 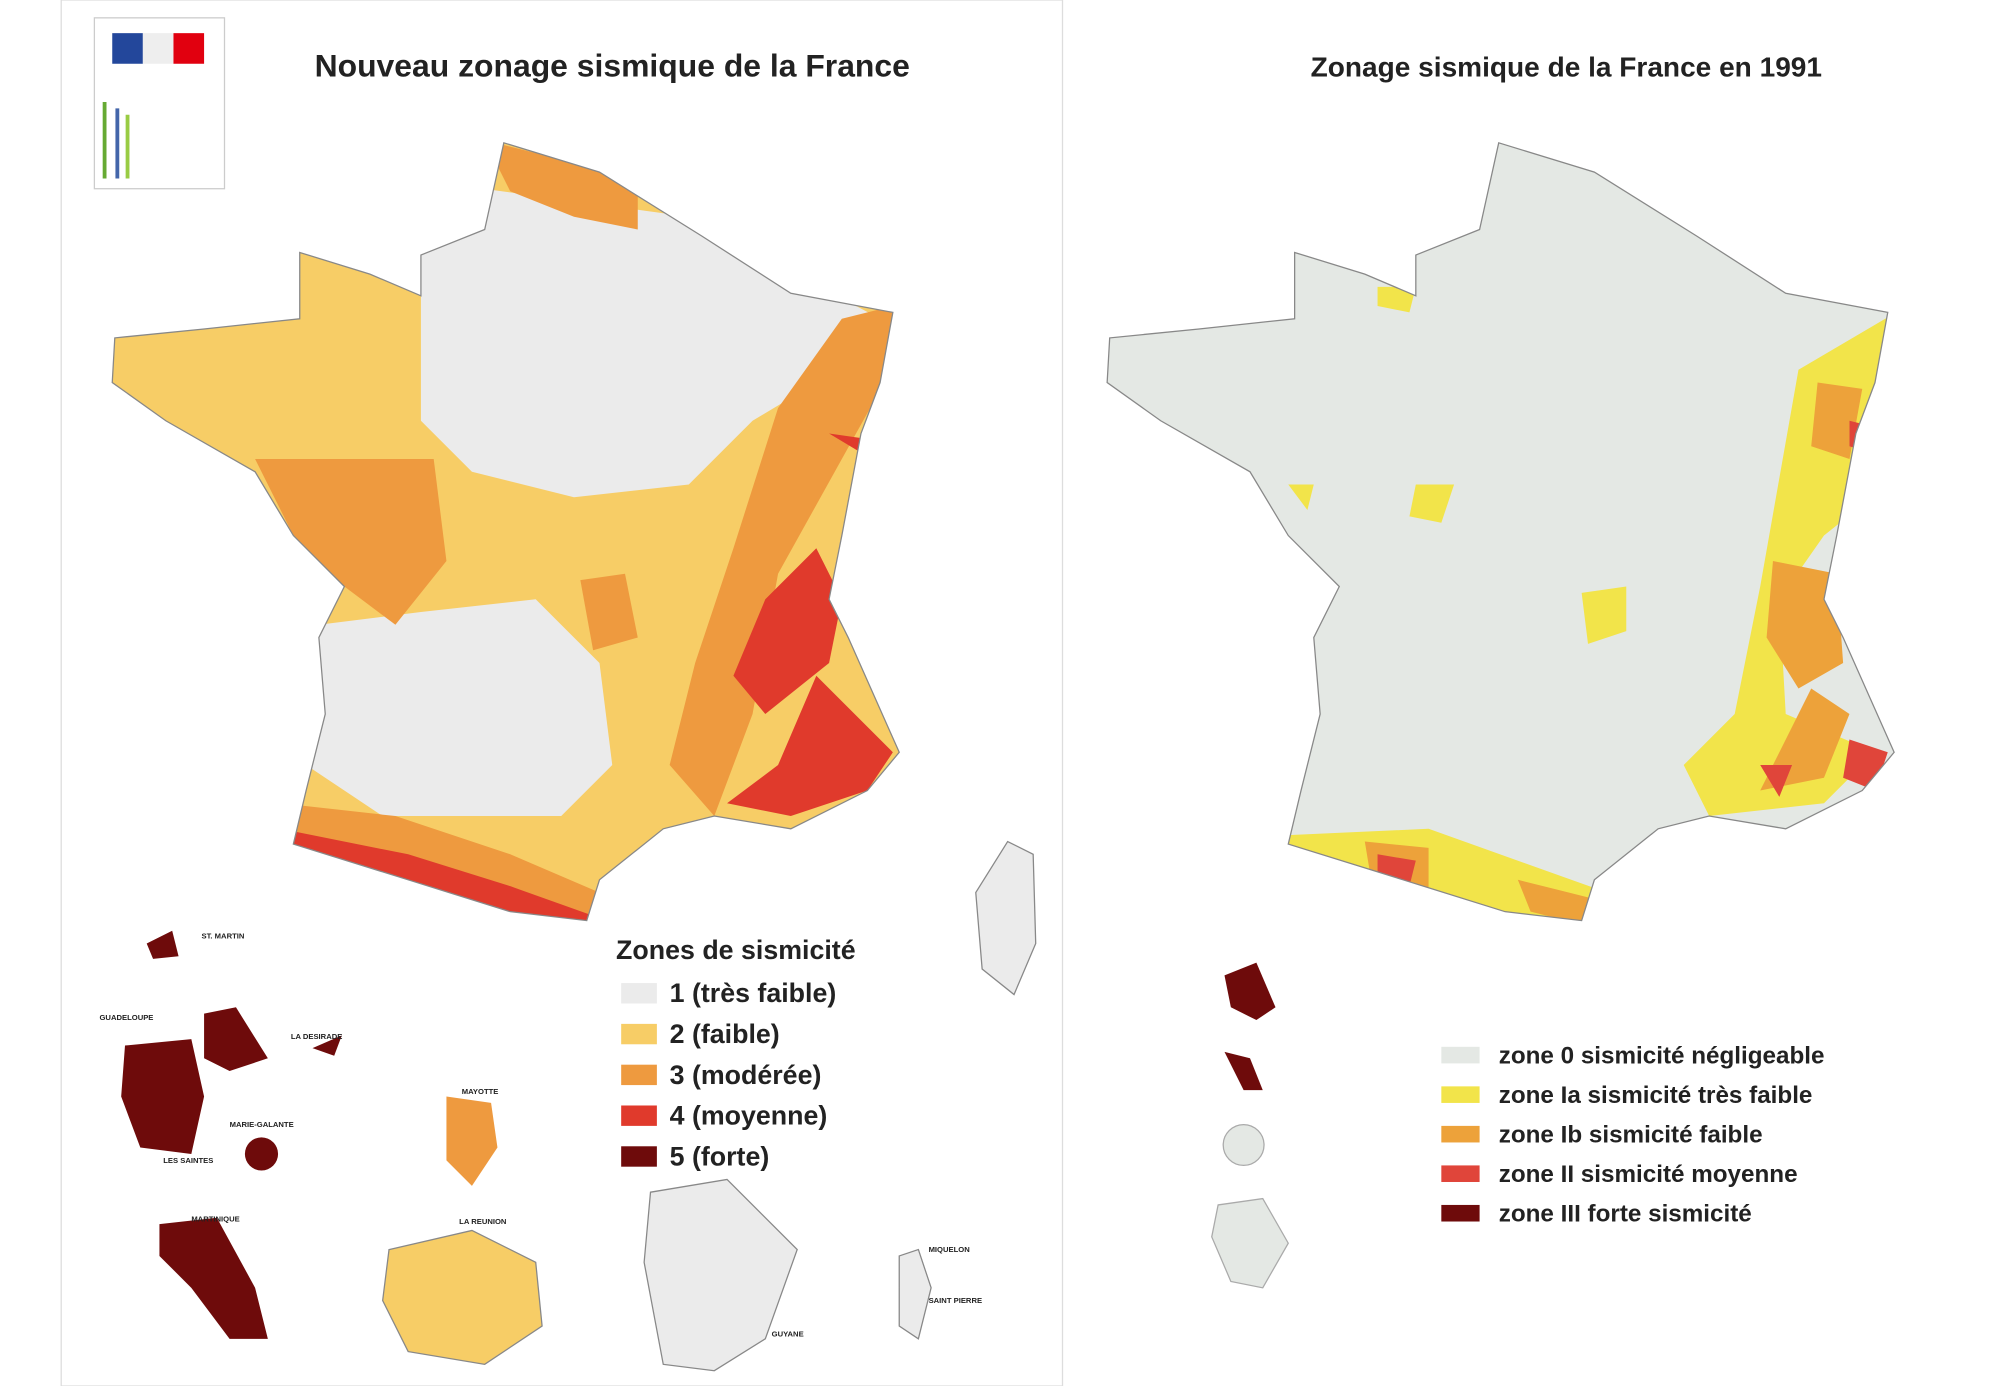 I want to click on legend-label: zone Ib sismicité faible, so click(x=1631, y=1134).